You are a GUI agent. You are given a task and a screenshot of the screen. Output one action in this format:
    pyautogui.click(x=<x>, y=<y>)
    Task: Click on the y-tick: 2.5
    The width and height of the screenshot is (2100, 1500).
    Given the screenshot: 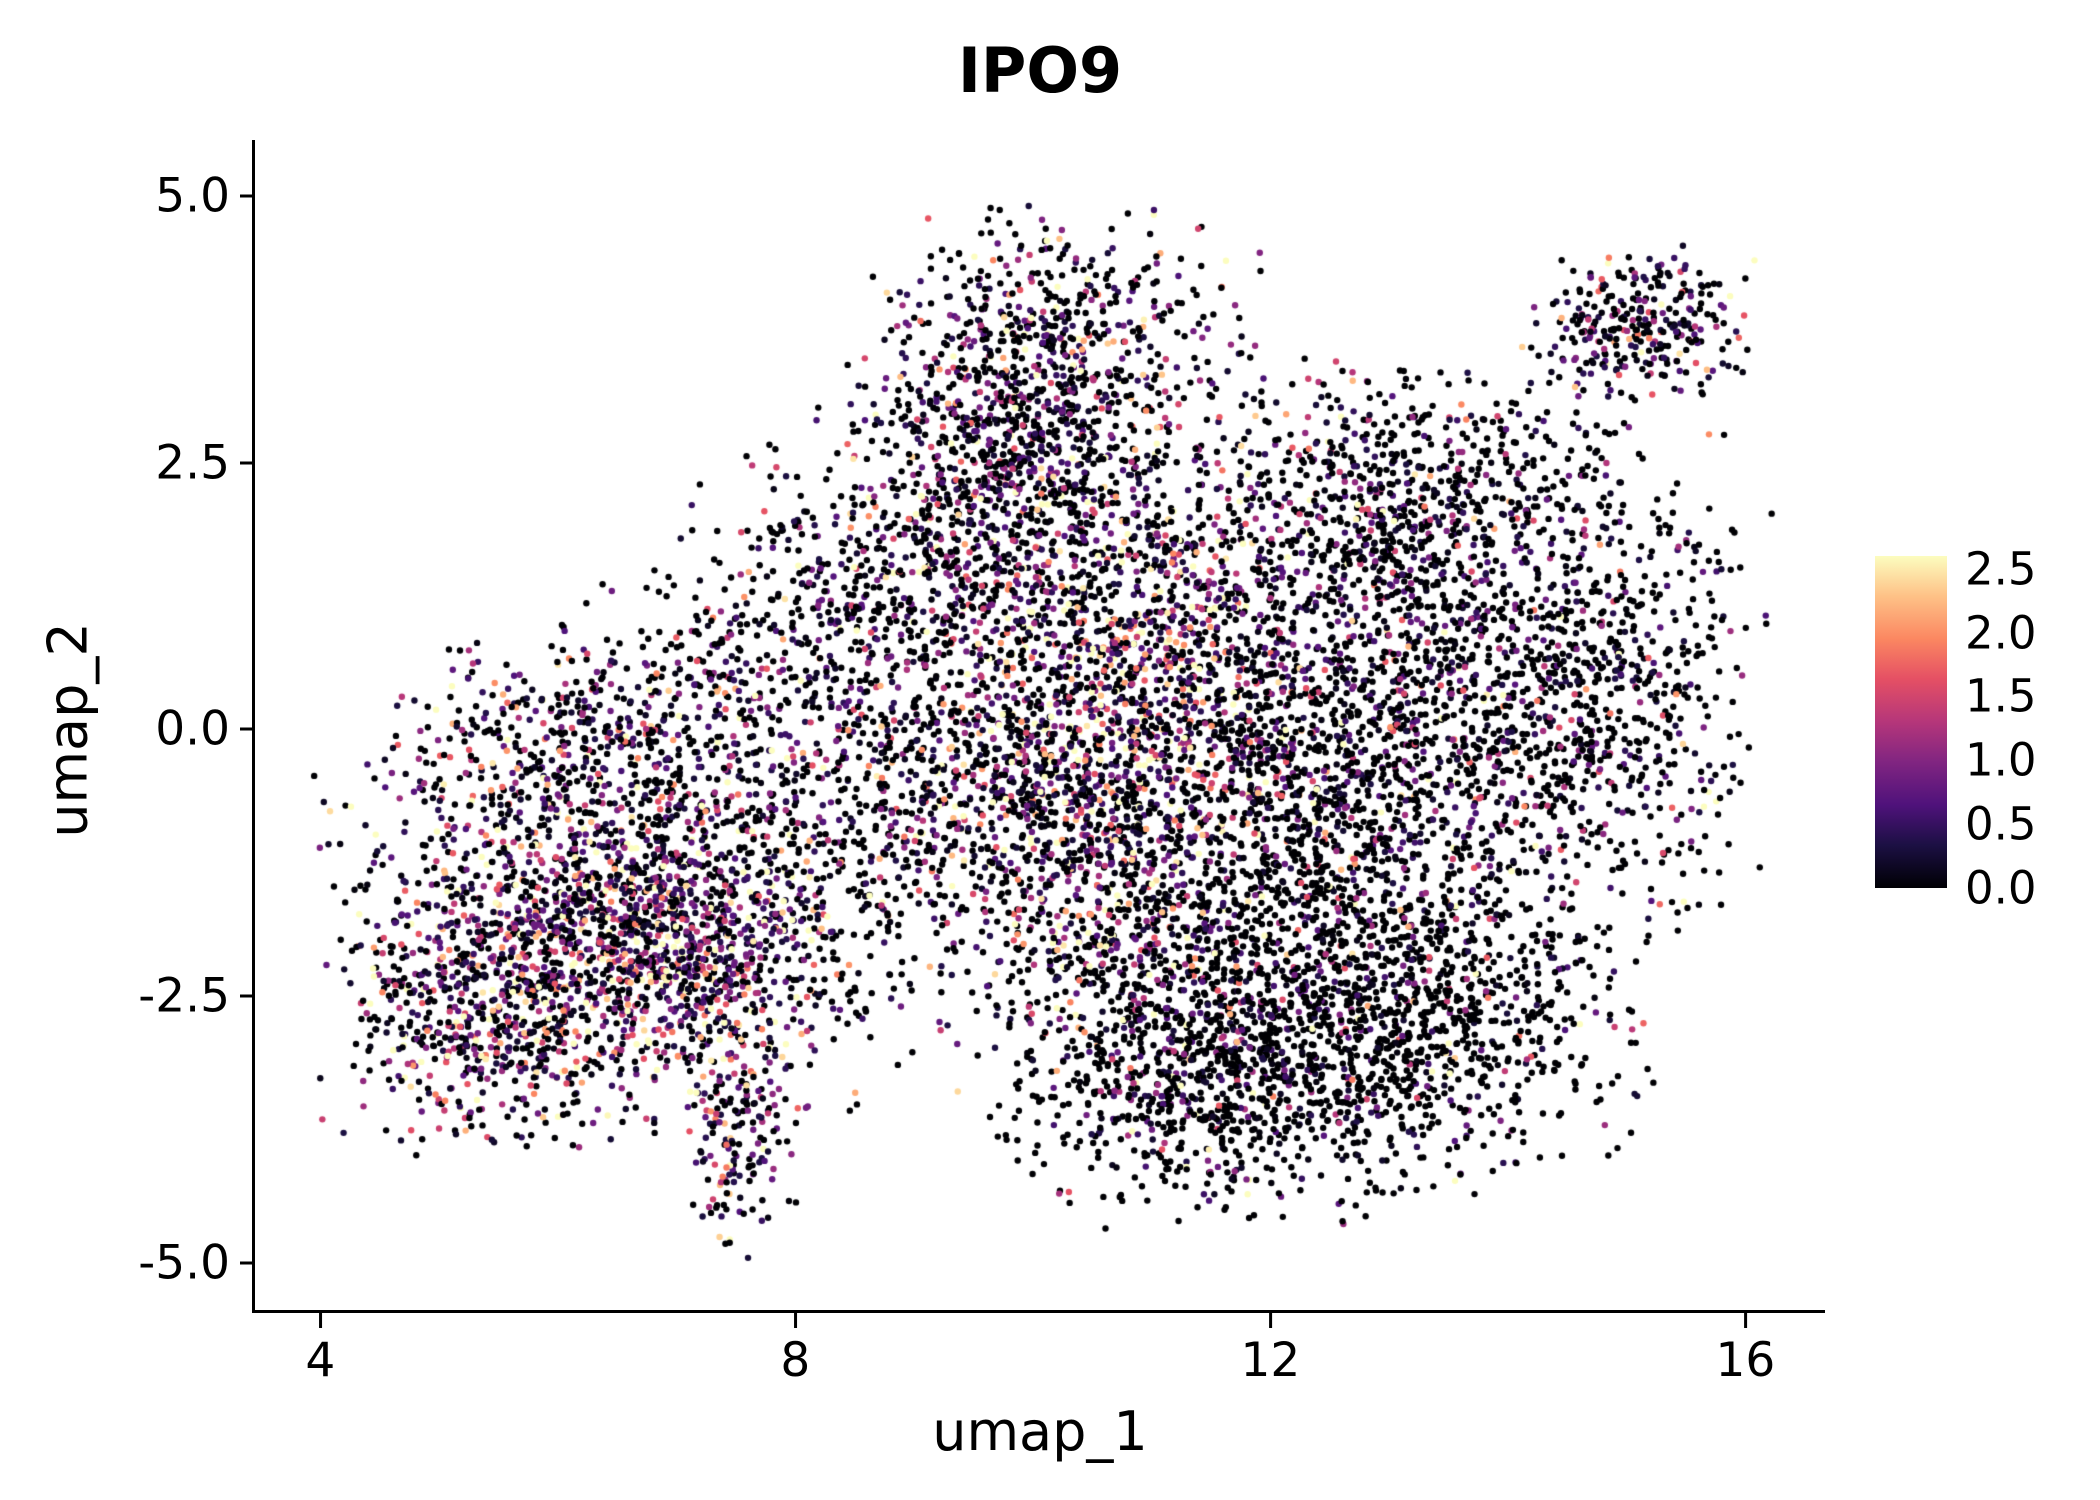 What is the action you would take?
    pyautogui.click(x=205, y=462)
    